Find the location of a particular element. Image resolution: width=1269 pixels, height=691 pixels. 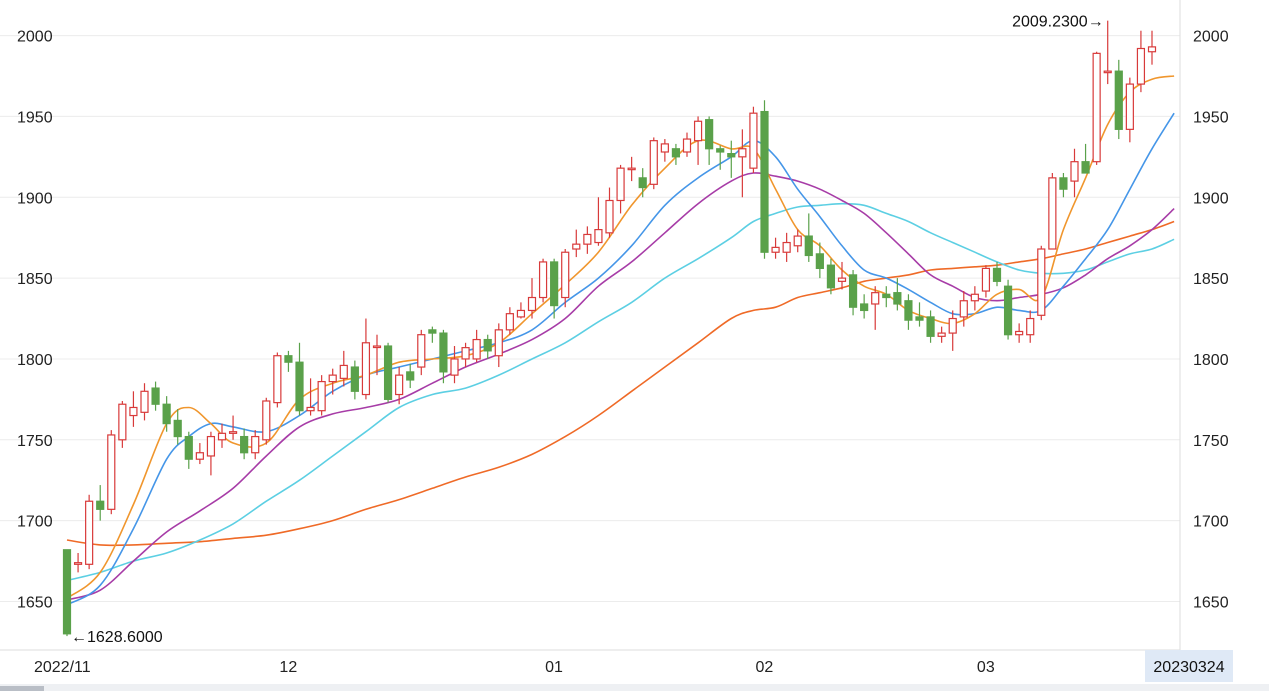

scrollbar-thumb is located at coordinates (22, 688).